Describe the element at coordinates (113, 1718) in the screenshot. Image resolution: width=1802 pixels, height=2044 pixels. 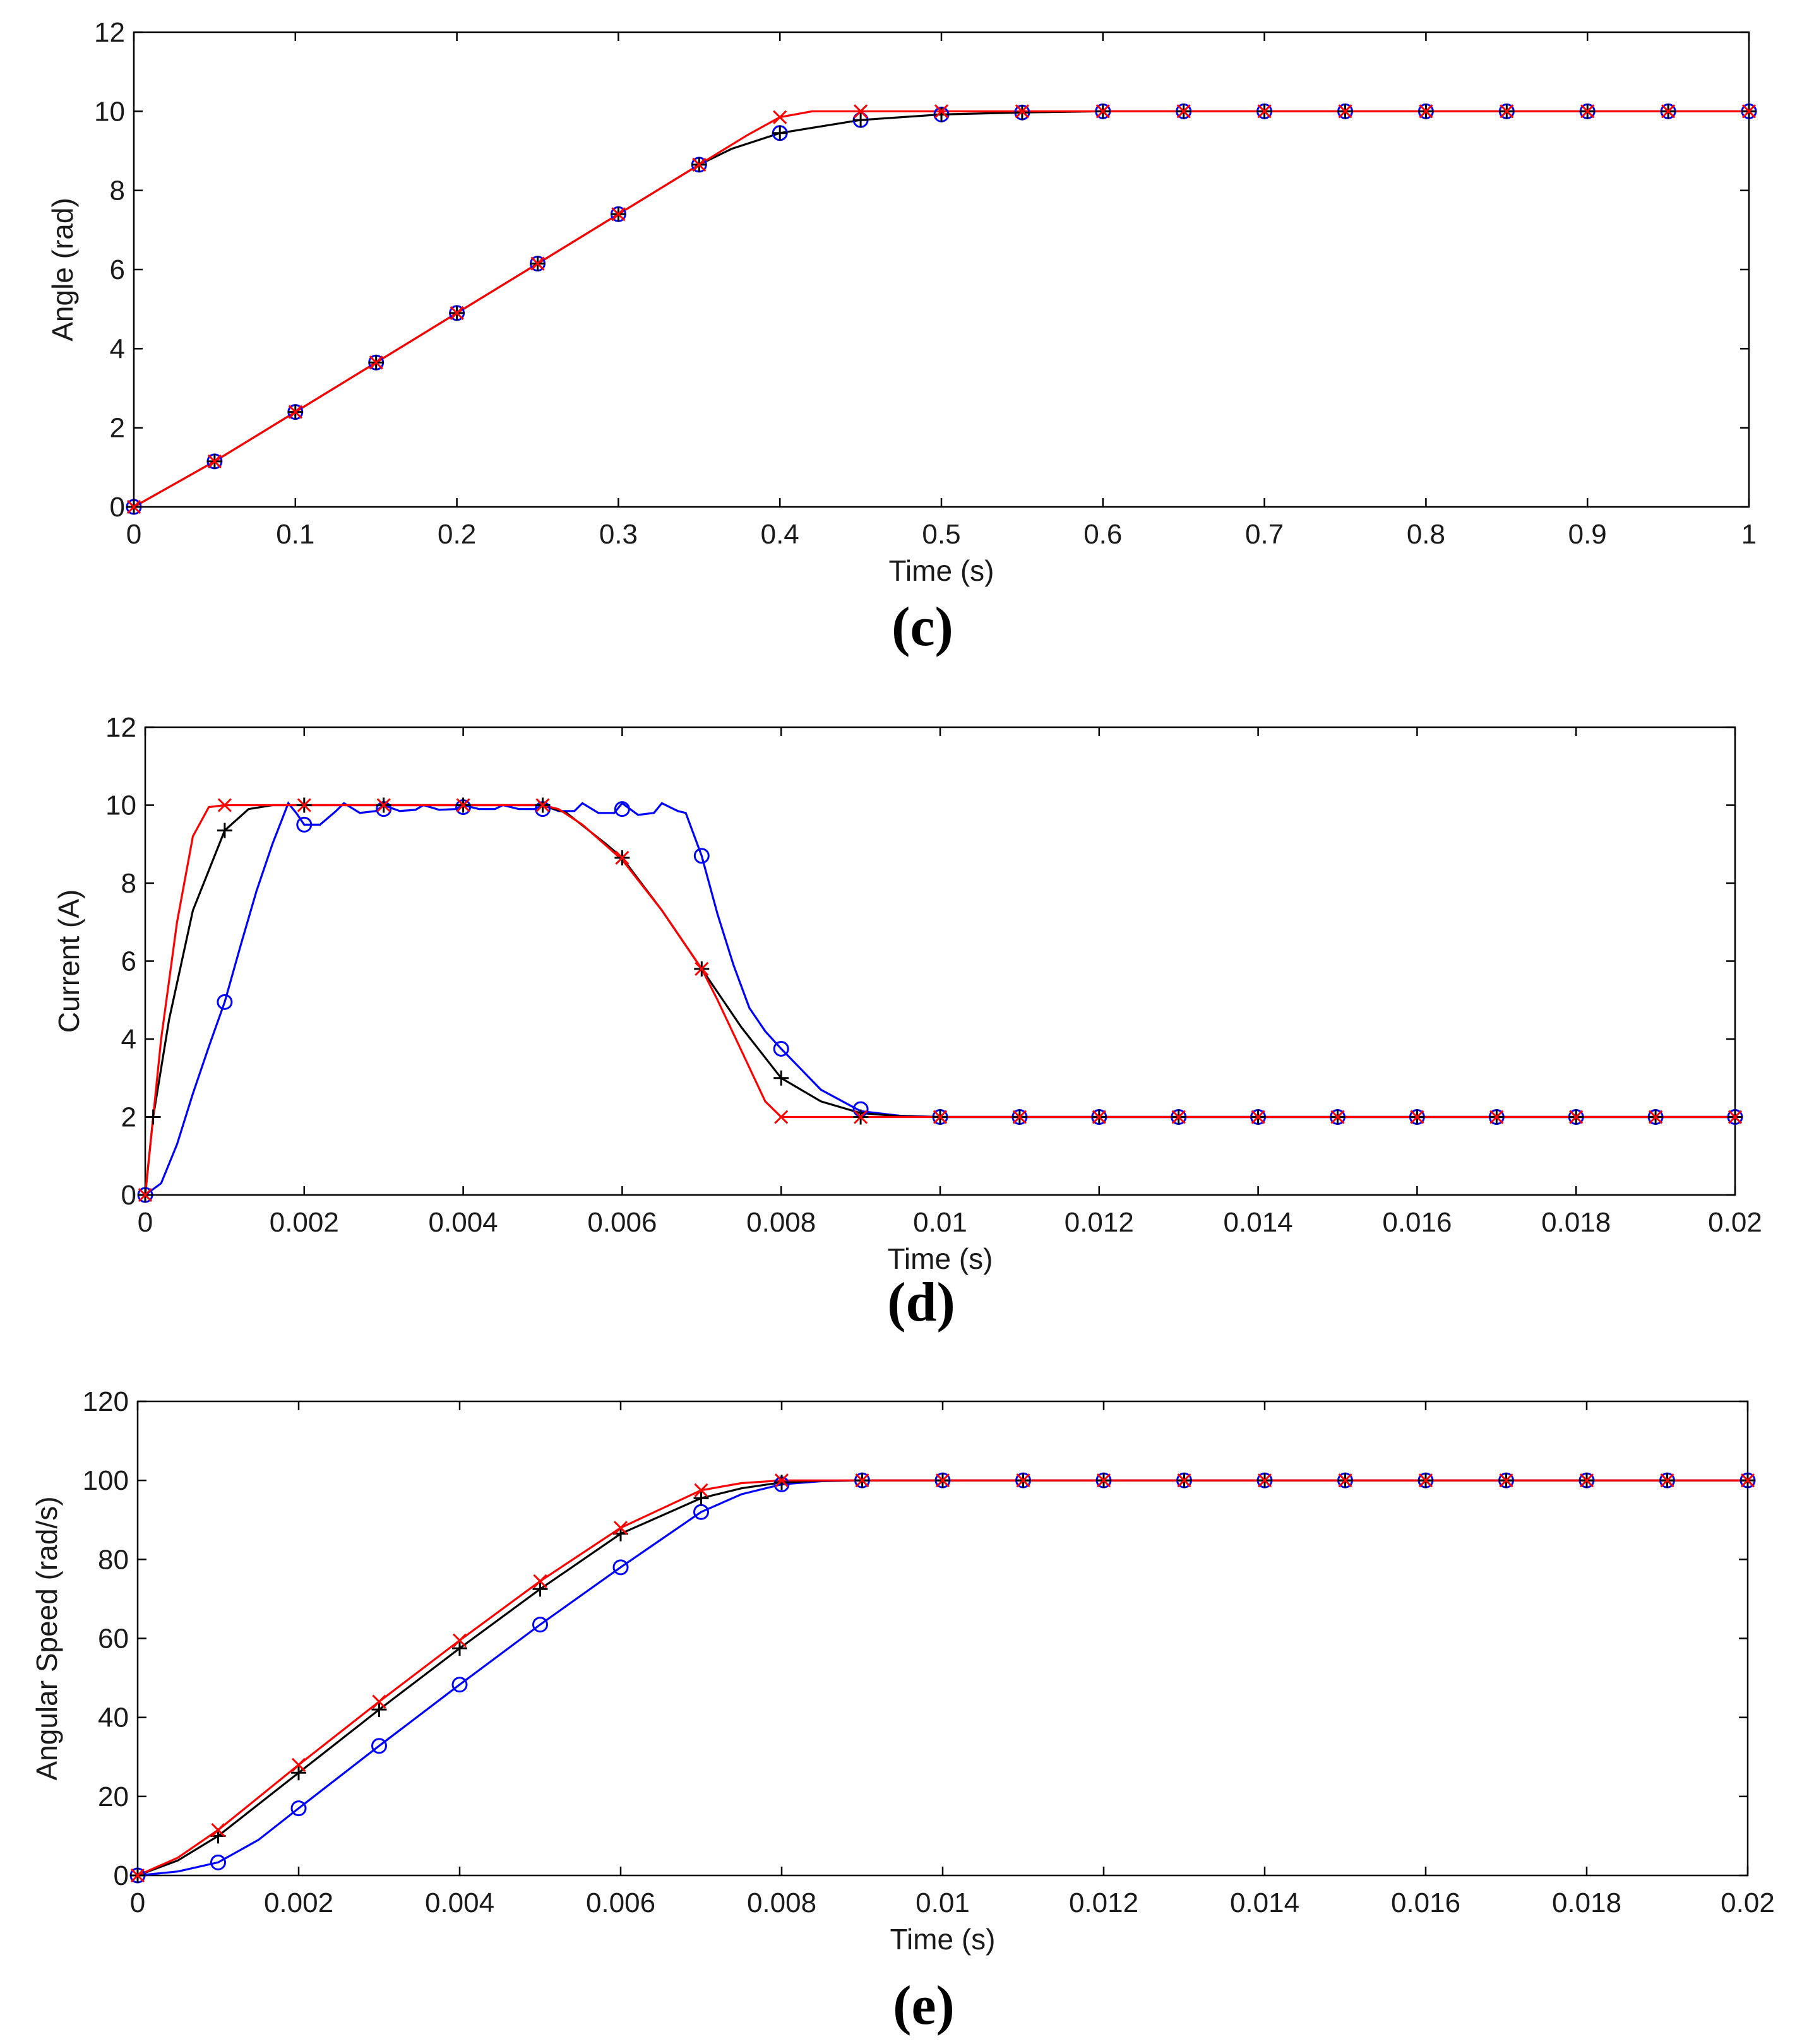
I see `y-tick-label: 40` at that location.